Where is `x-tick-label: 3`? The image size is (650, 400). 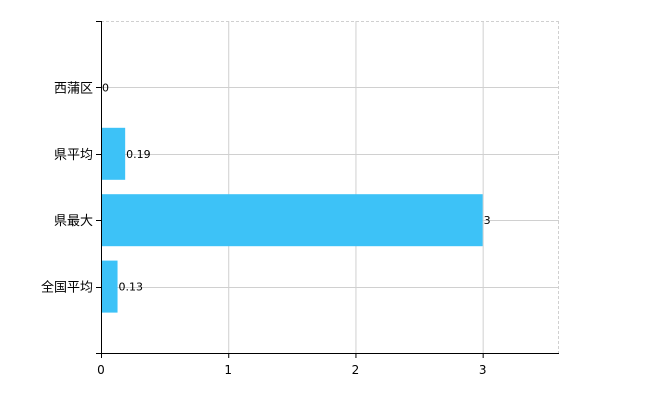 x-tick-label: 3 is located at coordinates (483, 370).